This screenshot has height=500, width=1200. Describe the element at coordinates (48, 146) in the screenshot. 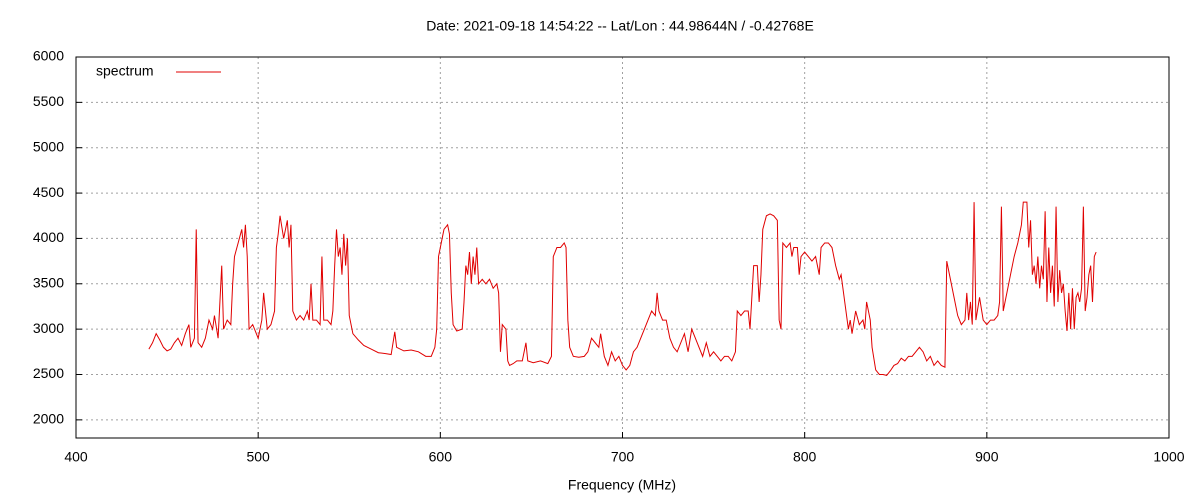

I see `y-tick-label: 5000` at that location.